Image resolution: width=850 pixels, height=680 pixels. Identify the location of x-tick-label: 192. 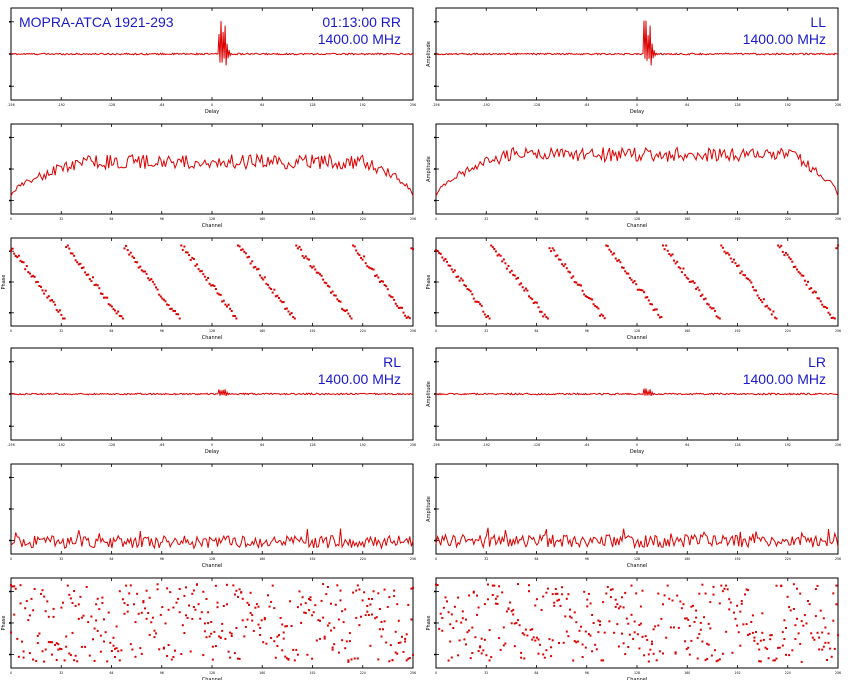
(737, 559).